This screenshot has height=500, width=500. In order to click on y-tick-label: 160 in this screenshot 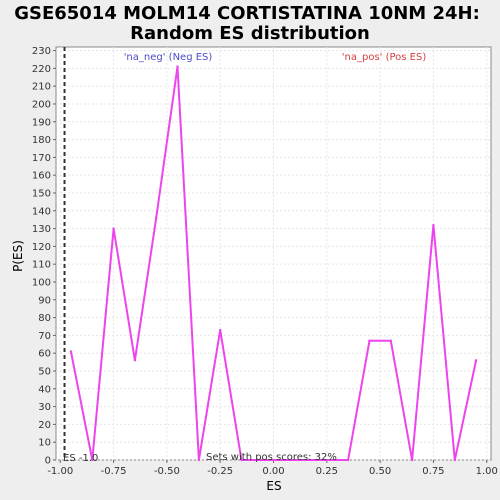, I will do `click(41, 176)`.